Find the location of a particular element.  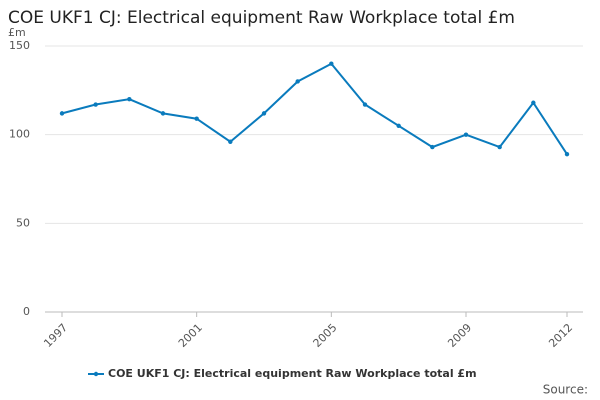

y-tick-label: 50 is located at coordinates (23, 222).